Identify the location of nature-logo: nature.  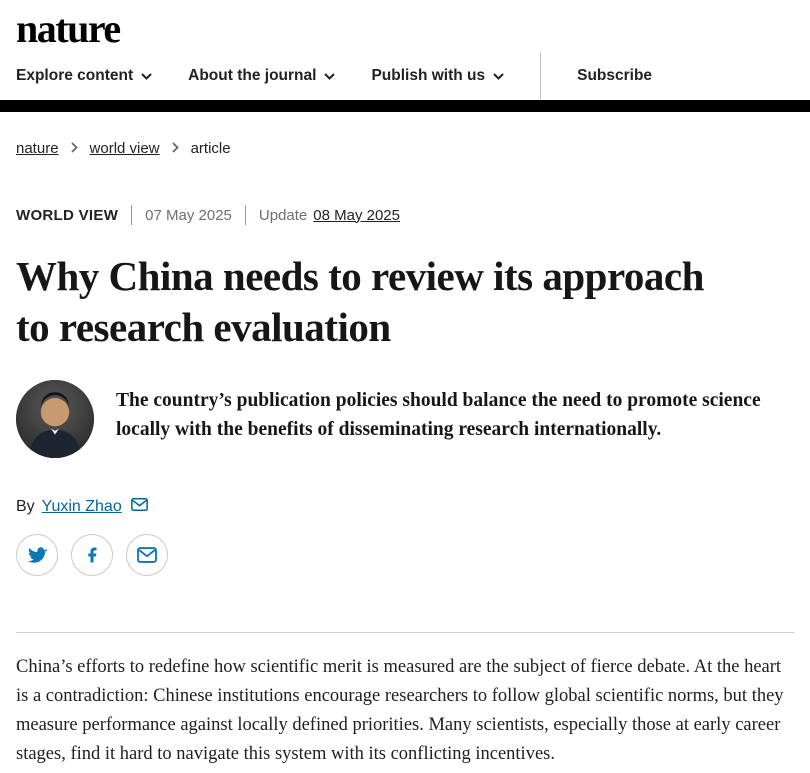
(68, 28).